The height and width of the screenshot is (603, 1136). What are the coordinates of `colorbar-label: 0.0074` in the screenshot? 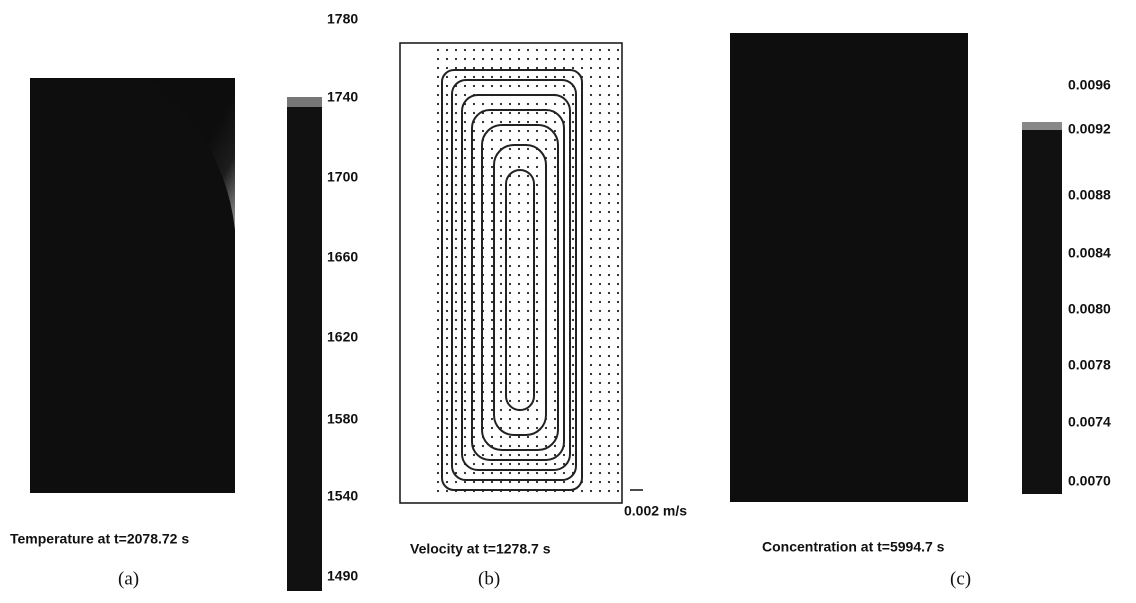 It's located at (1089, 422).